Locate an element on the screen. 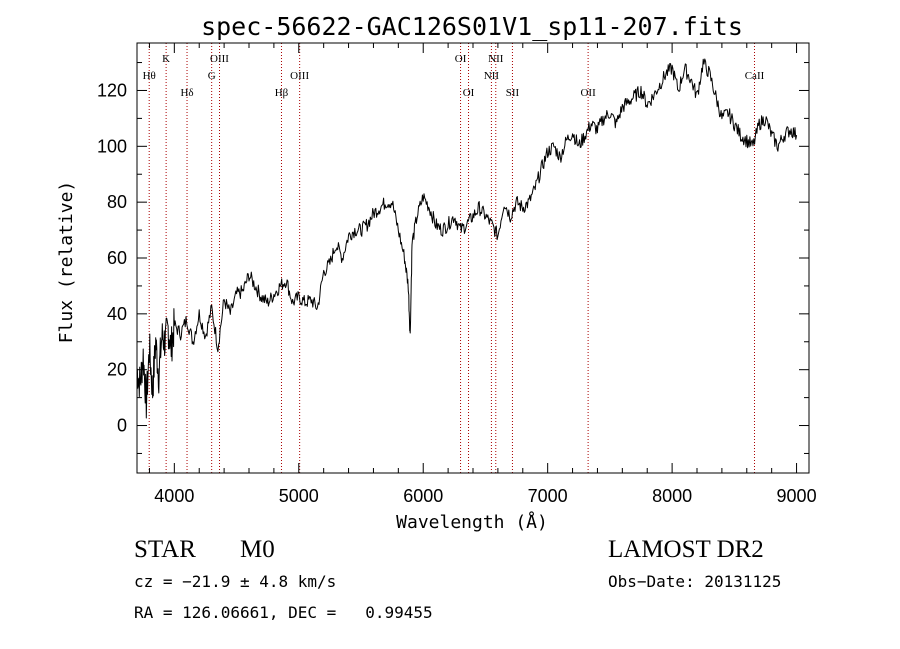  y-tick-label: 100 is located at coordinates (112, 146).